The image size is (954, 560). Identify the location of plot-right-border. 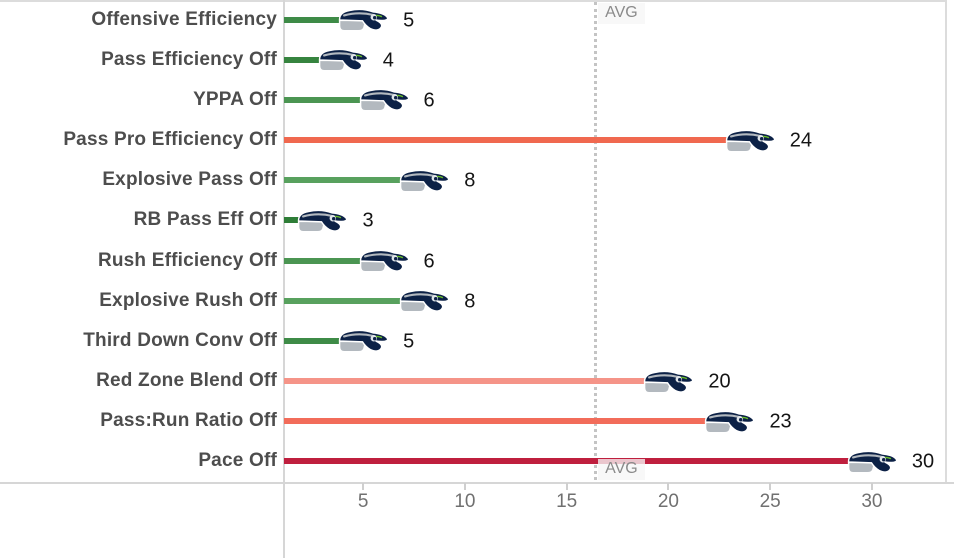
(946, 241).